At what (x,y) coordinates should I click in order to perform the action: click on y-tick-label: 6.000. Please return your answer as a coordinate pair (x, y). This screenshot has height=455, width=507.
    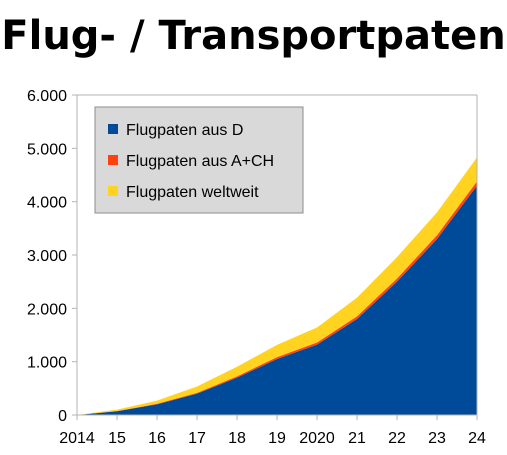
    Looking at the image, I should click on (47, 96).